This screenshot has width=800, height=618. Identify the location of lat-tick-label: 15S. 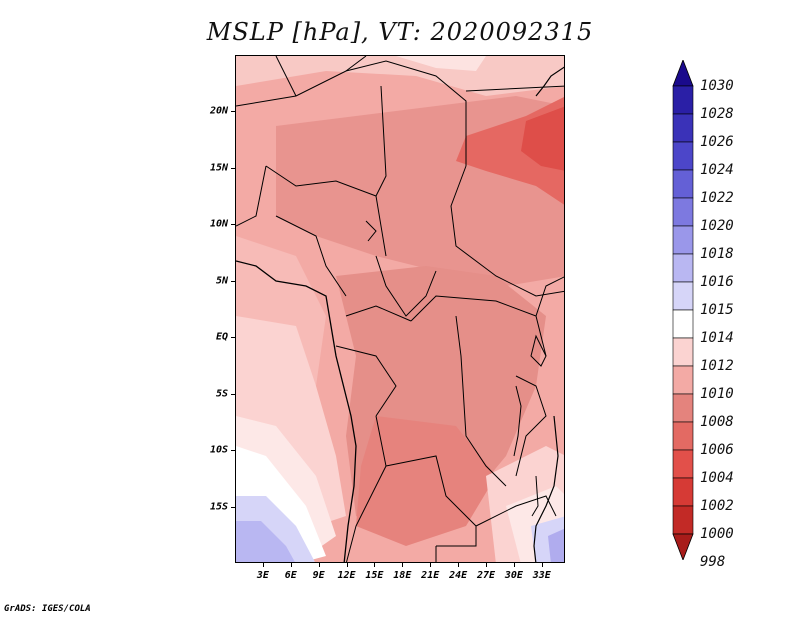
(218, 507).